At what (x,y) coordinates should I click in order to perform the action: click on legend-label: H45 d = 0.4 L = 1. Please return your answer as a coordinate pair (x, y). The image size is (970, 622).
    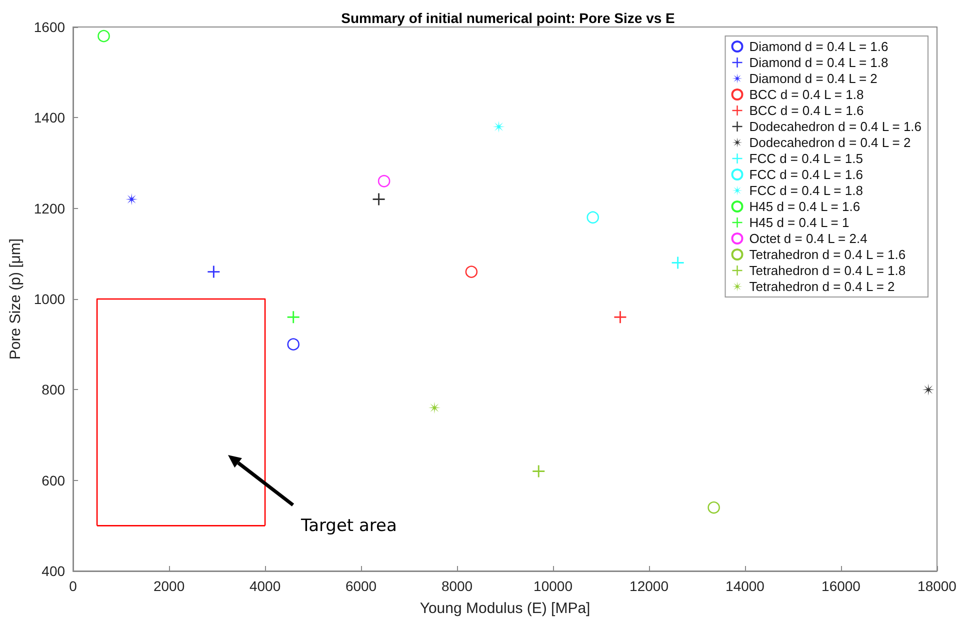
    Looking at the image, I should click on (799, 222).